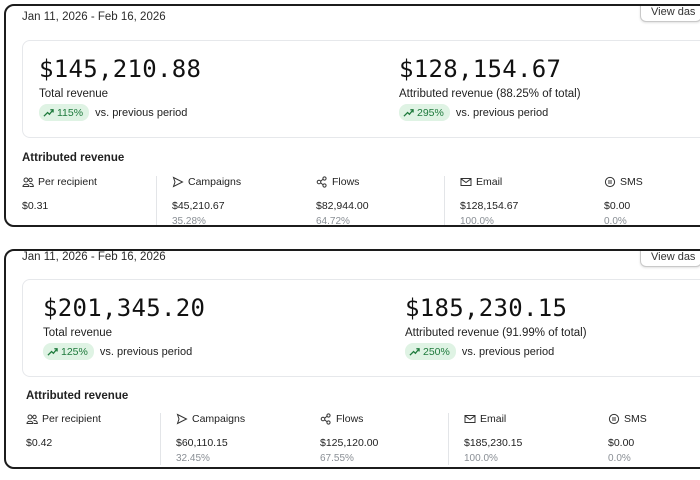 This screenshot has height=480, width=700. I want to click on column-value: $60,110.15, so click(202, 443).